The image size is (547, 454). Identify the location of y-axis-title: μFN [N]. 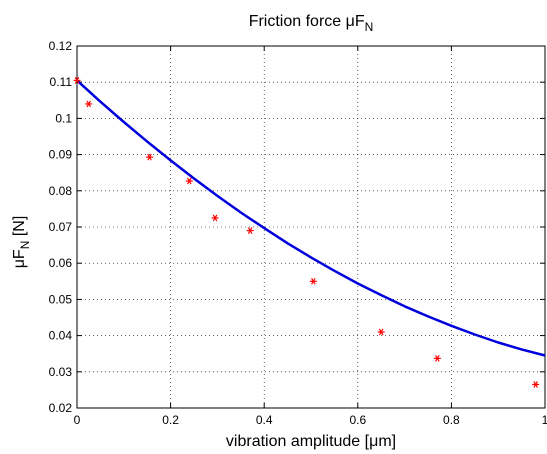
(21, 242).